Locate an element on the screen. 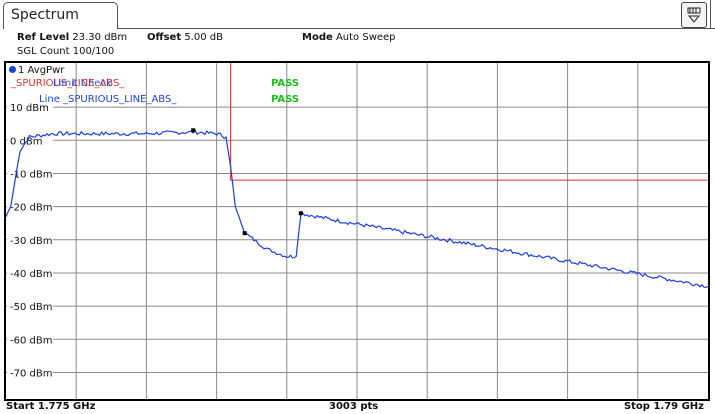 The height and width of the screenshot is (414, 715). y-tick-label: -20 dBm is located at coordinates (31, 208).